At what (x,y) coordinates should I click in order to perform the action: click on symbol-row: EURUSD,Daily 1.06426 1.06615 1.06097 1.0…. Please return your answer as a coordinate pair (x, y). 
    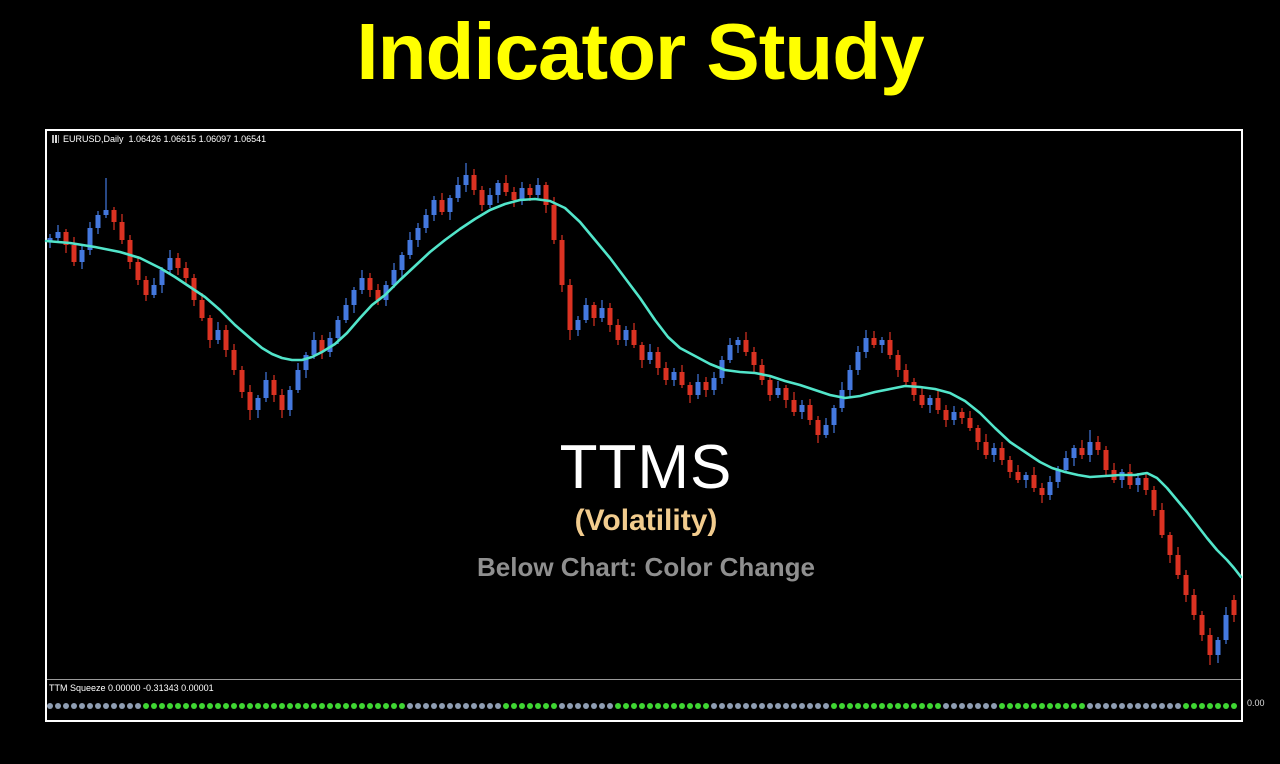
    Looking at the image, I should click on (159, 139).